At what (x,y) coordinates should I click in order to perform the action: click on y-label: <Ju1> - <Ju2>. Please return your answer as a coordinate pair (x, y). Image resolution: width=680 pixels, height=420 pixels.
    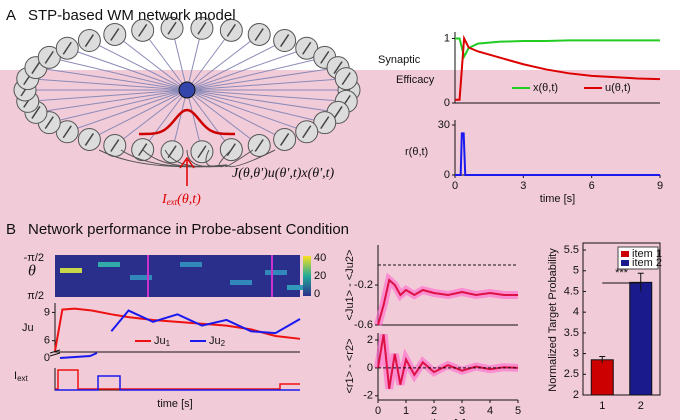
    Looking at the image, I should click on (350, 285).